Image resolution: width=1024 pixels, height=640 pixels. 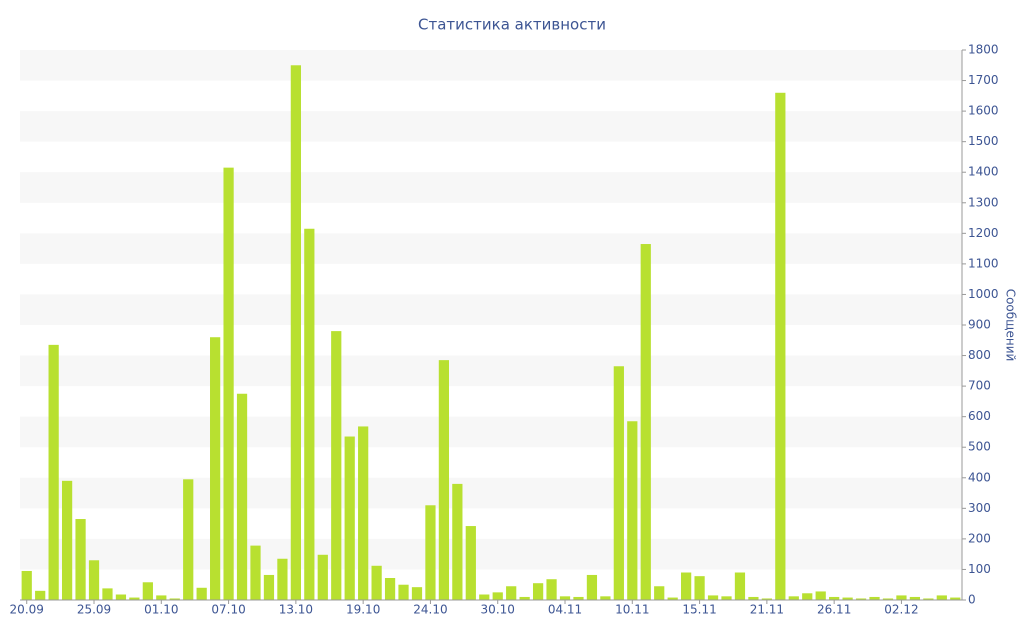 I want to click on x-tick-label: 30.10, so click(x=498, y=610).